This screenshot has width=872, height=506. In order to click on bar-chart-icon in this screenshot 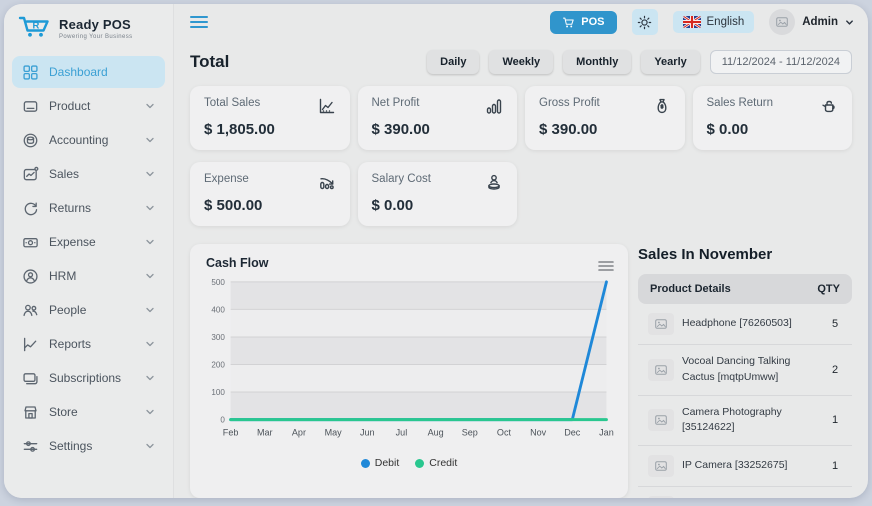, I will do `click(494, 106)`.